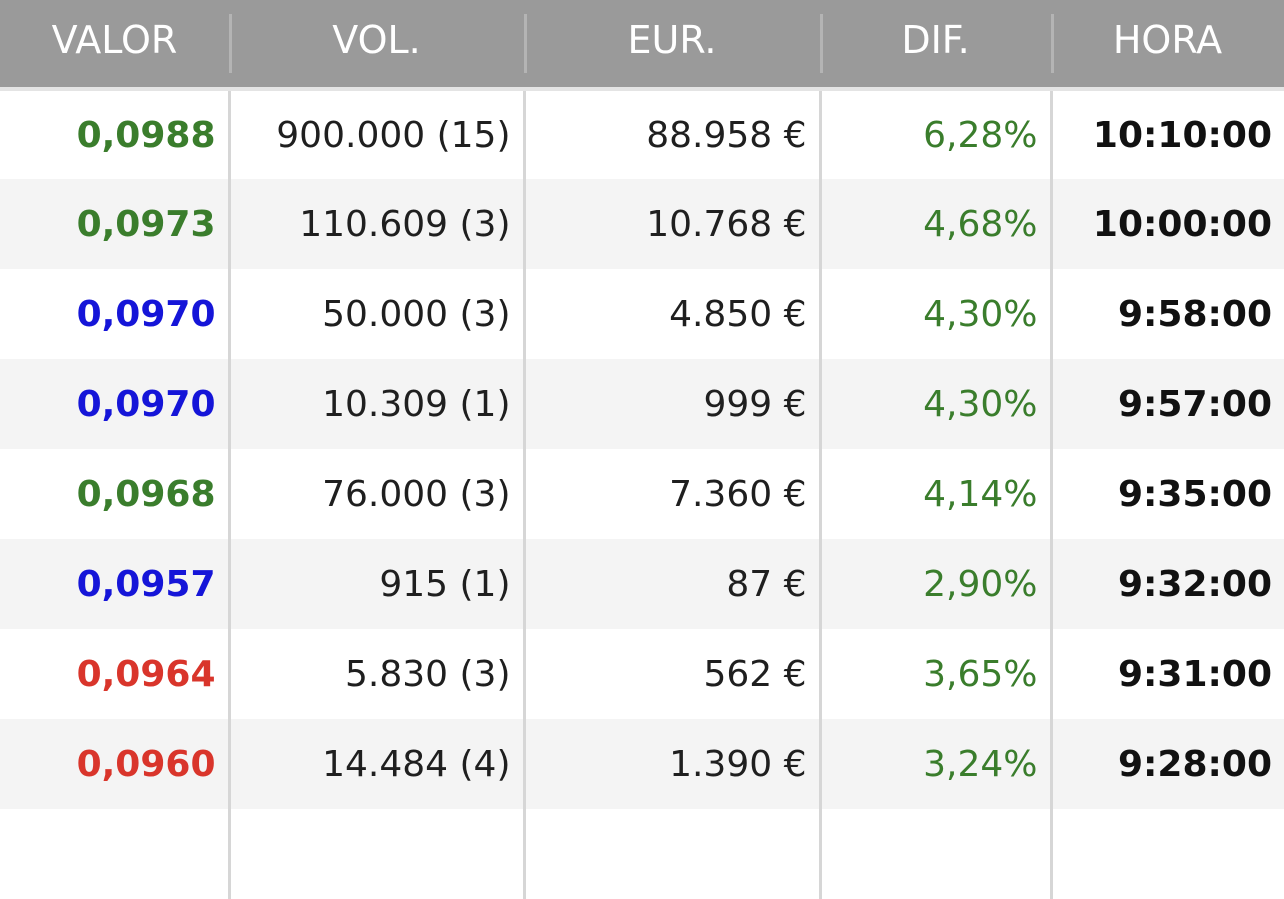 The height and width of the screenshot is (899, 1284). Describe the element at coordinates (375, 134) in the screenshot. I see `vol-cell: 900.000 (15)` at that location.